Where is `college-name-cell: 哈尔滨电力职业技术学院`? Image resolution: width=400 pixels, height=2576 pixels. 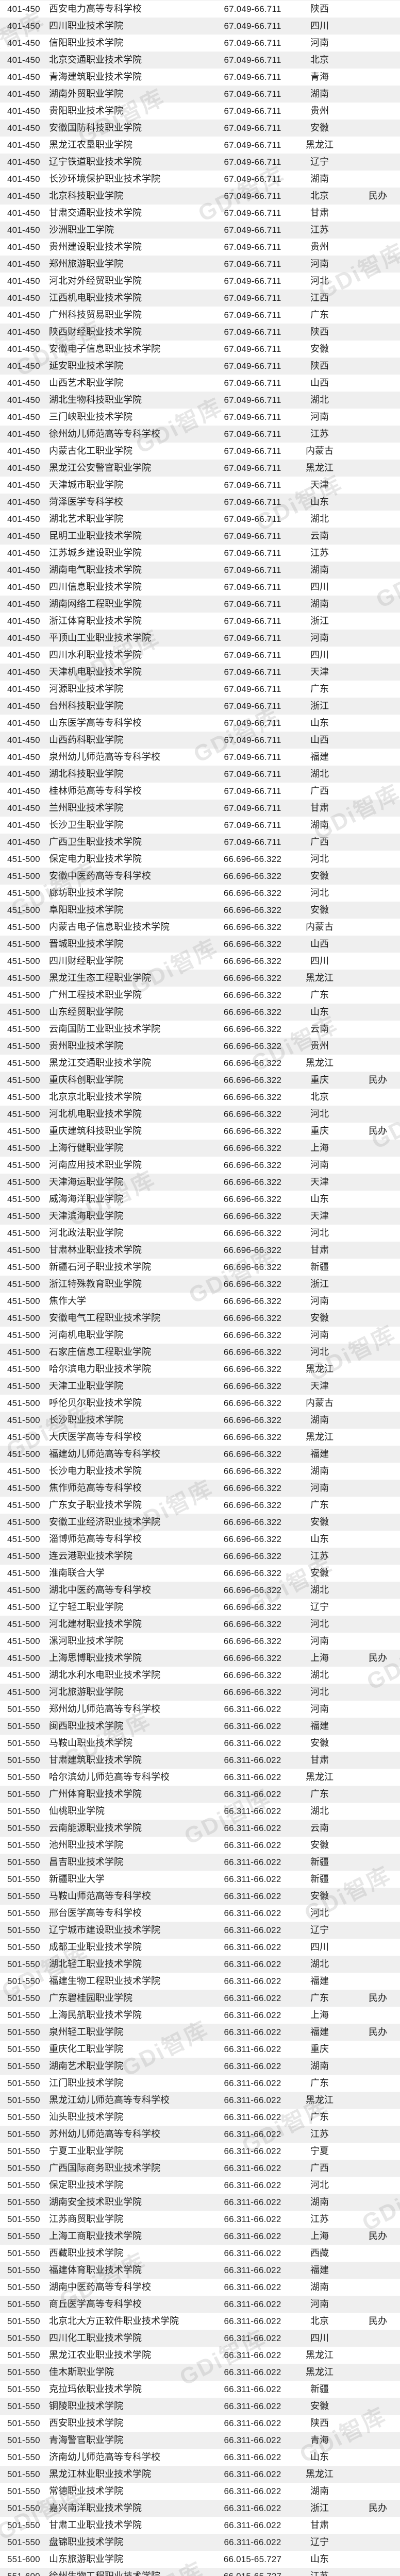 college-name-cell: 哈尔滨电力职业技术学院 is located at coordinates (100, 1369).